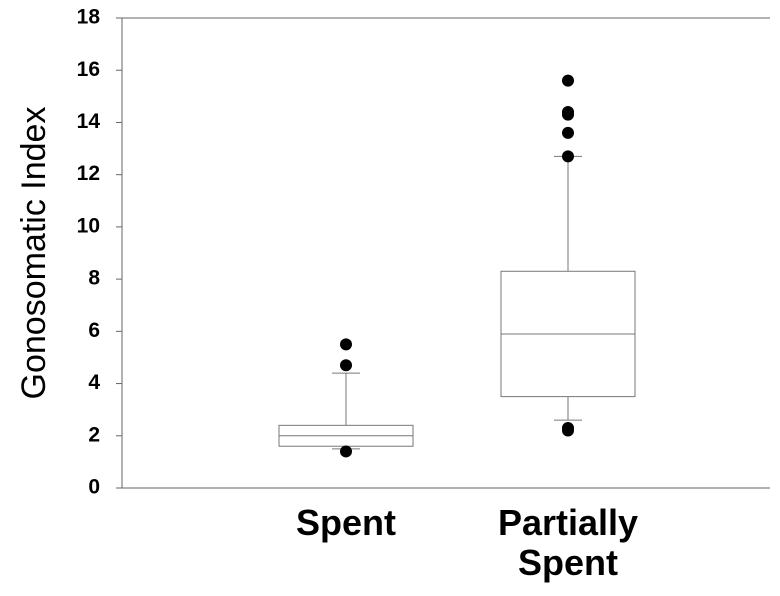 This screenshot has width=780, height=596. I want to click on y-tick-label: 2, so click(94, 434).